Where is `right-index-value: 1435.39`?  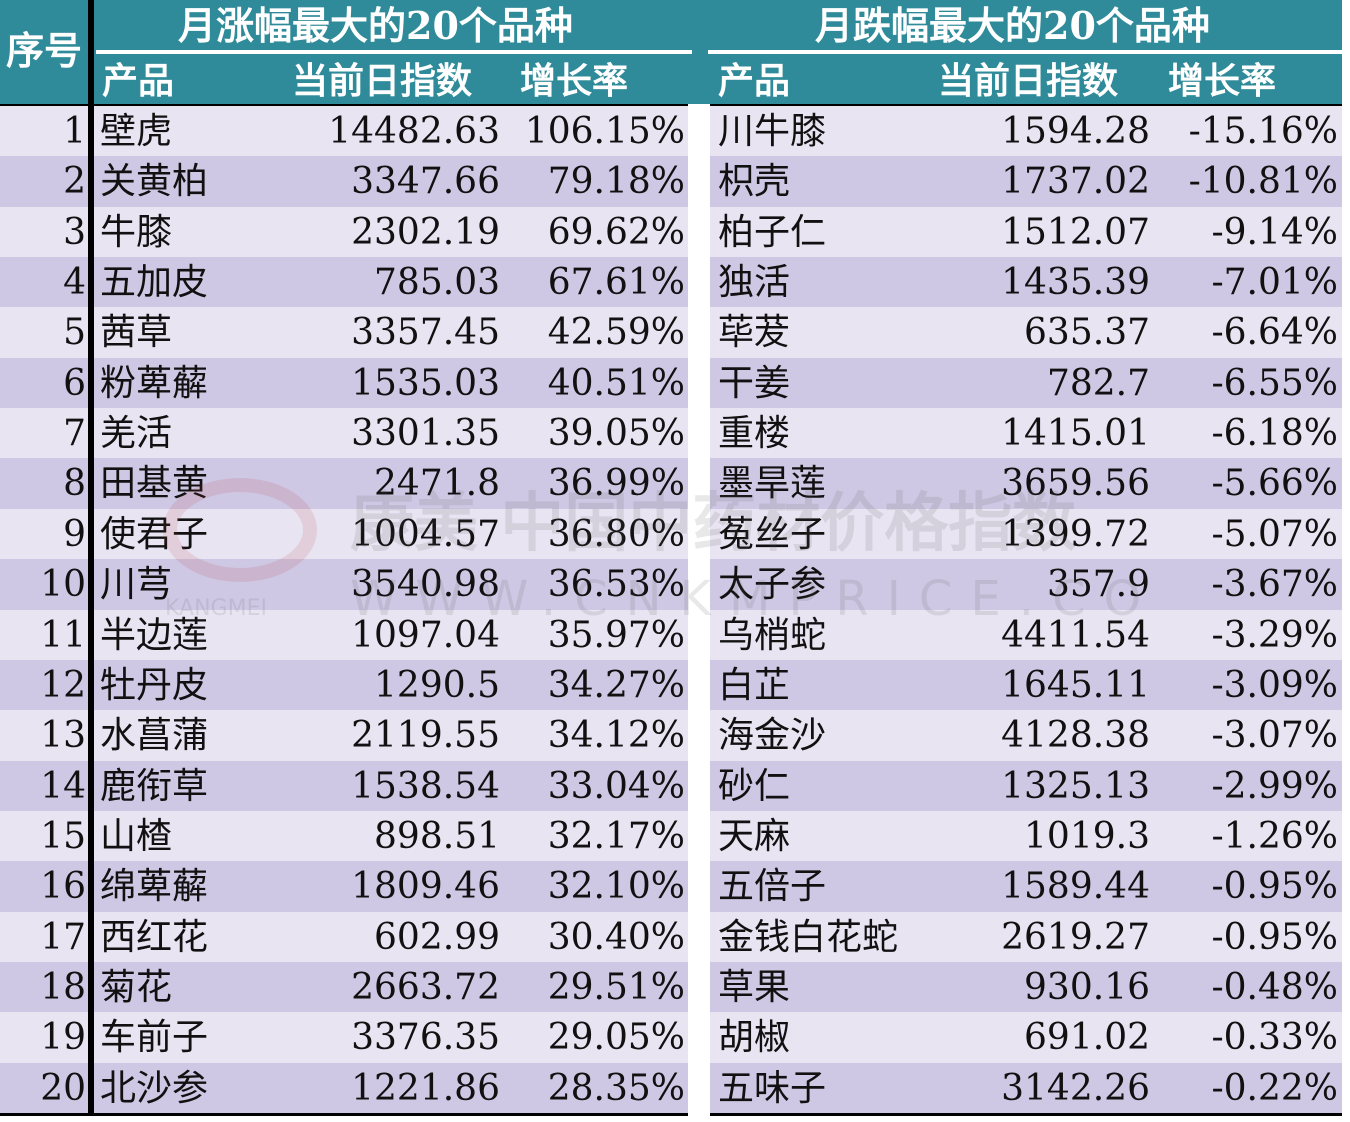
right-index-value: 1435.39 is located at coordinates (1075, 283).